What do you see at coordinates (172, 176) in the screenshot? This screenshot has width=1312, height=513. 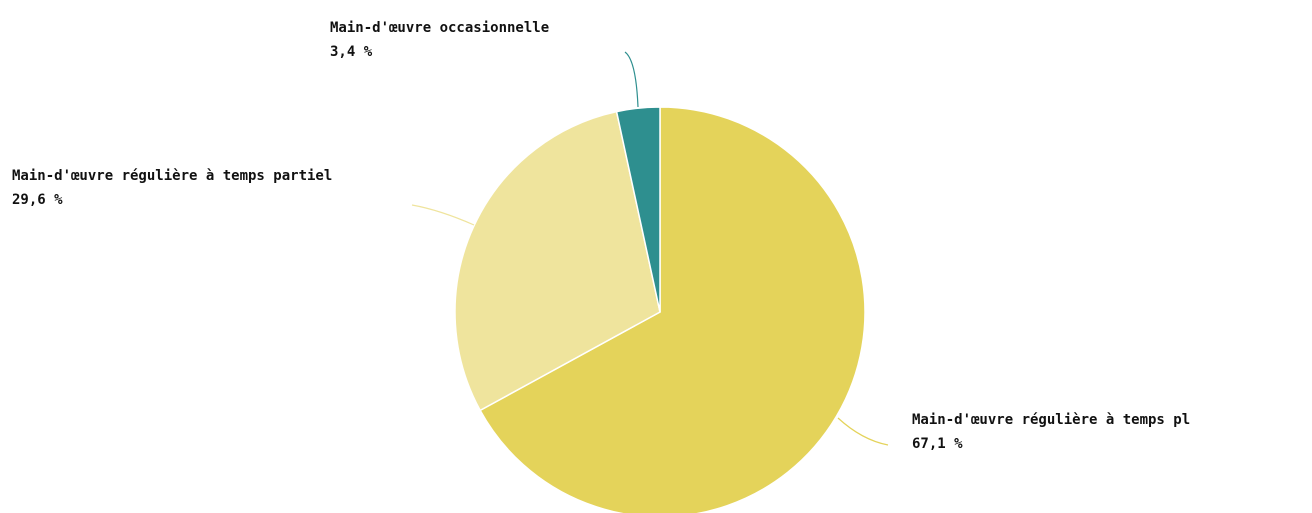 I see `slice-label: Main-d'œuvre régulière à temps partiel` at bounding box center [172, 176].